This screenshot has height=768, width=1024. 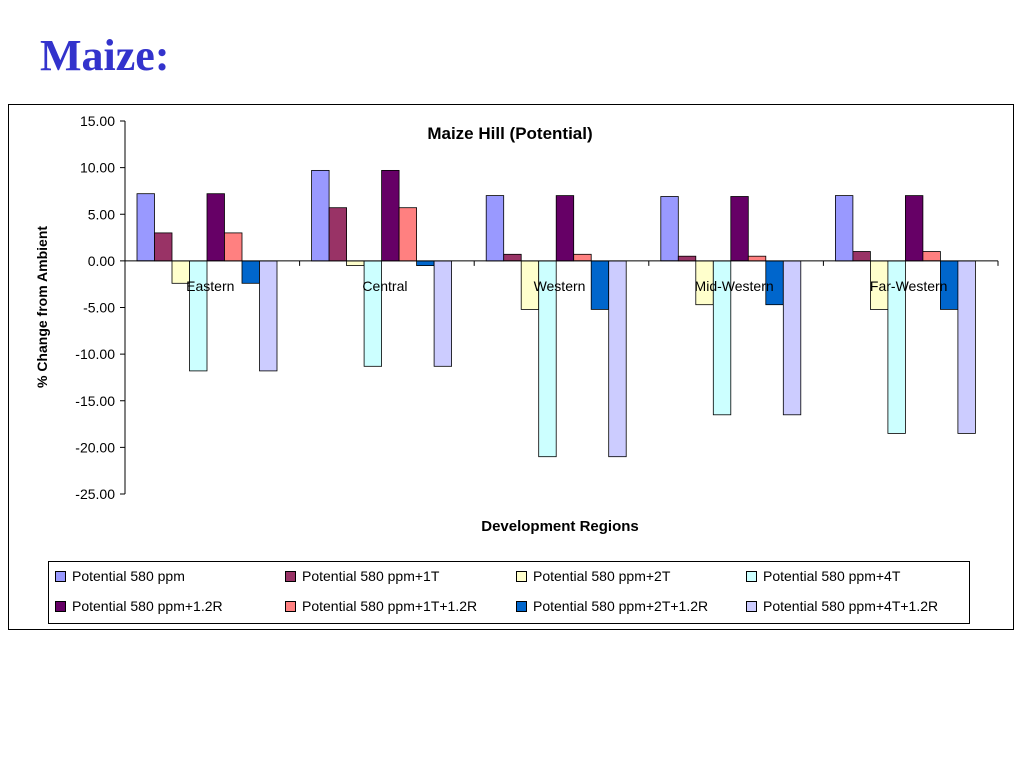 I want to click on legend-item: Potential 580 ppm+1.2R, so click(x=139, y=606).